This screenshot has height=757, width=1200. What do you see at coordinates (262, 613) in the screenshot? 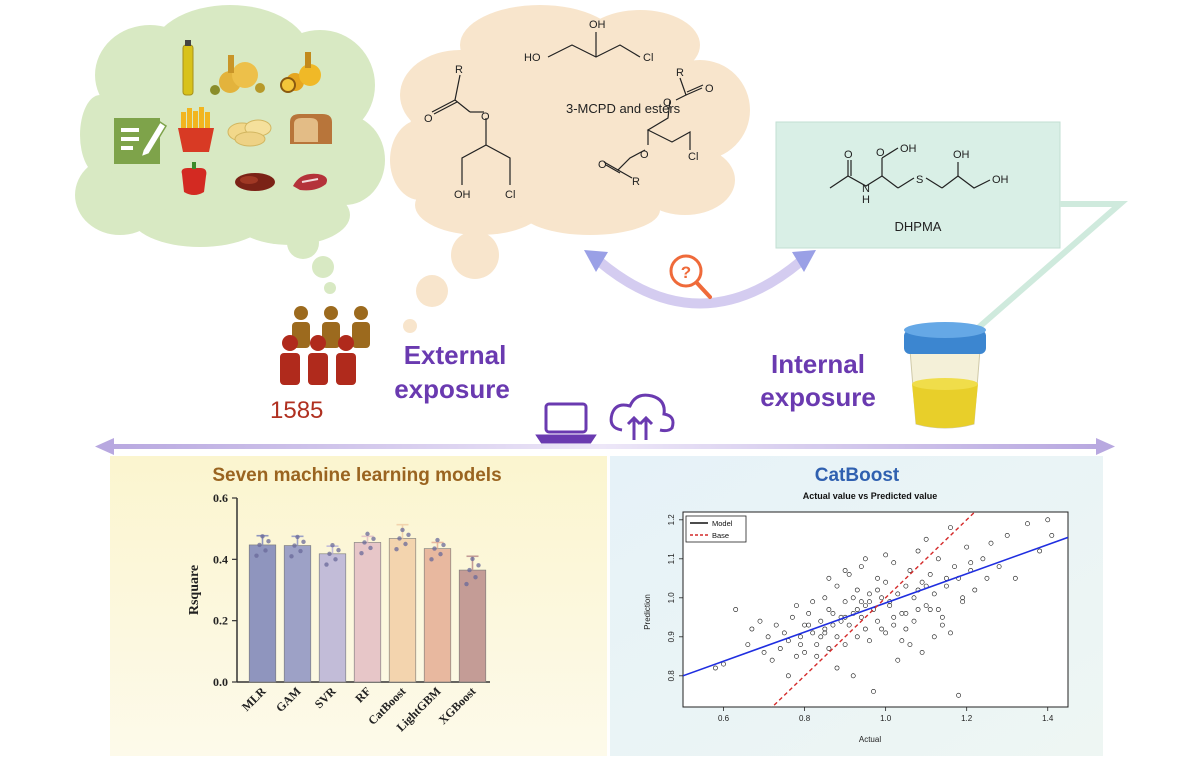
I see `bar-mlr` at bounding box center [262, 613].